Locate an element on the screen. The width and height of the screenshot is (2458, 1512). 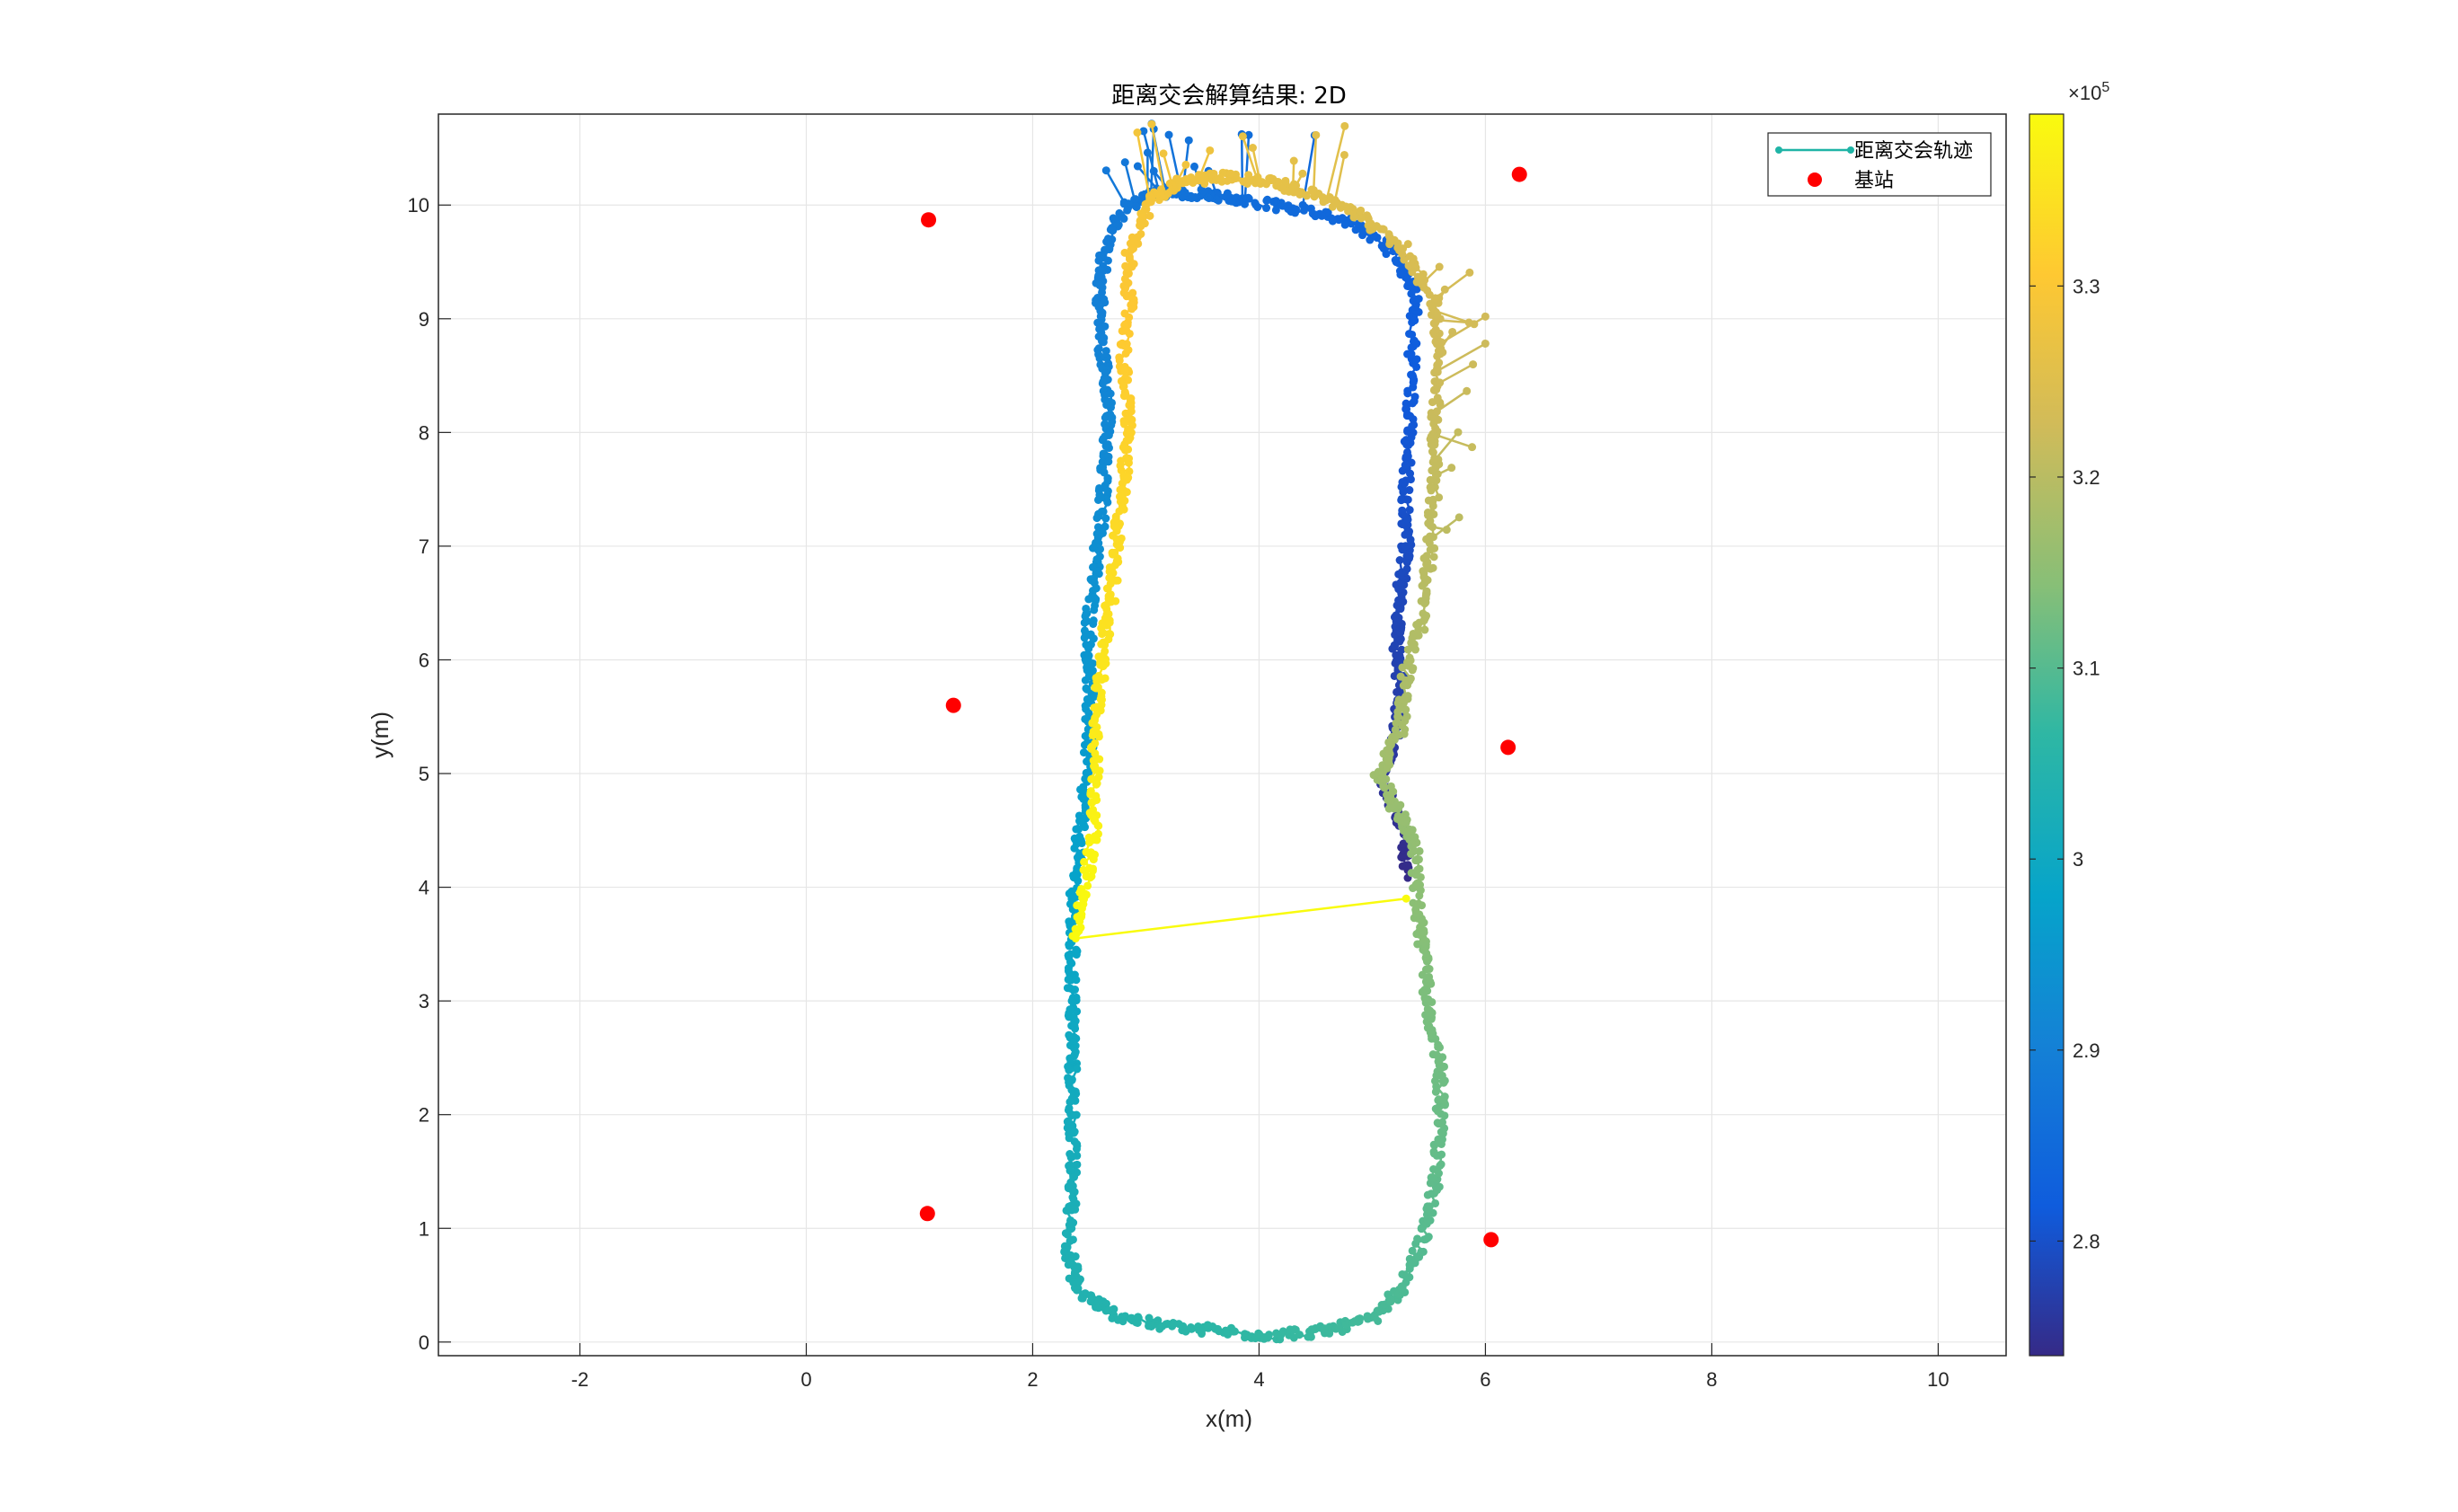
colorbar-tick-label: 3.1 is located at coordinates (2086, 669).